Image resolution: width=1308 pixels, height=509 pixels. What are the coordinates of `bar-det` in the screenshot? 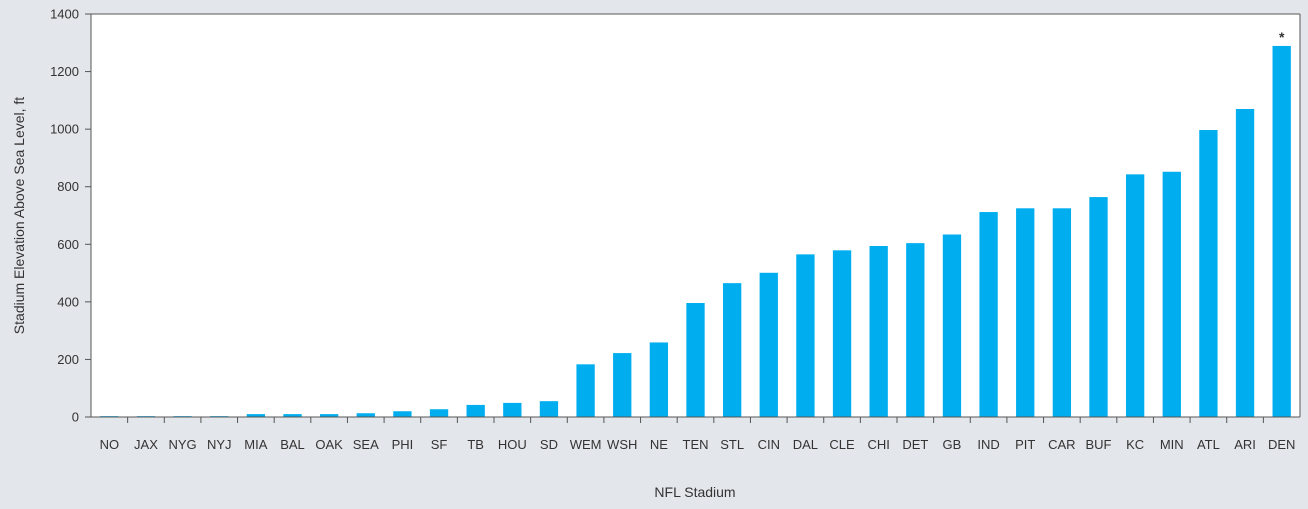 It's located at (915, 330).